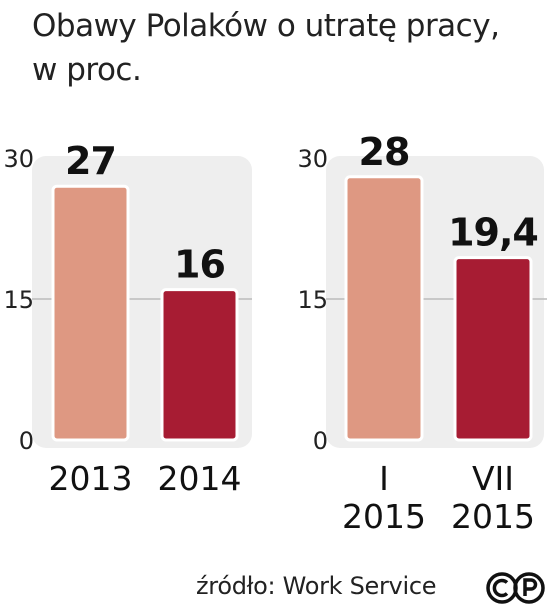  Describe the element at coordinates (515, 588) in the screenshot. I see `copyright-icon` at that location.